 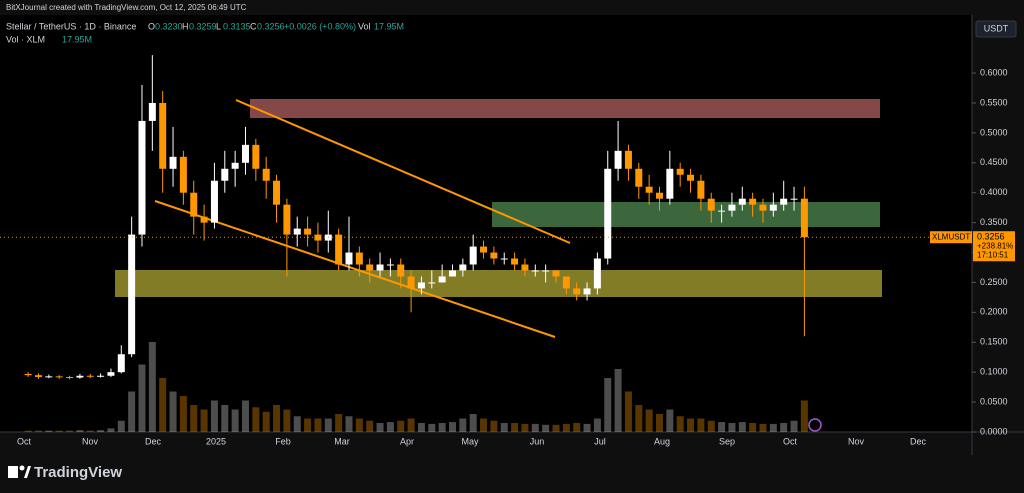 What do you see at coordinates (22, 468) in the screenshot?
I see `logo-dot` at bounding box center [22, 468].